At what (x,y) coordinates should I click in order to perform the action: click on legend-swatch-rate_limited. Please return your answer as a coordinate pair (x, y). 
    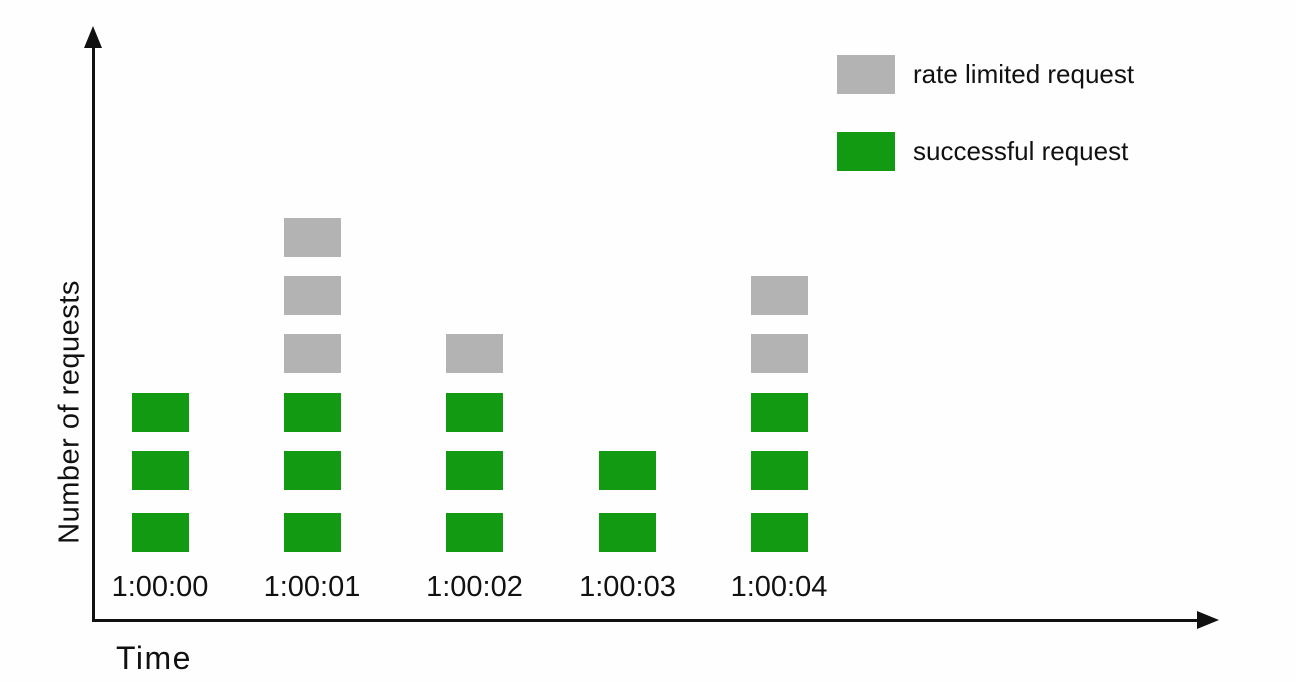
    Looking at the image, I should click on (866, 74).